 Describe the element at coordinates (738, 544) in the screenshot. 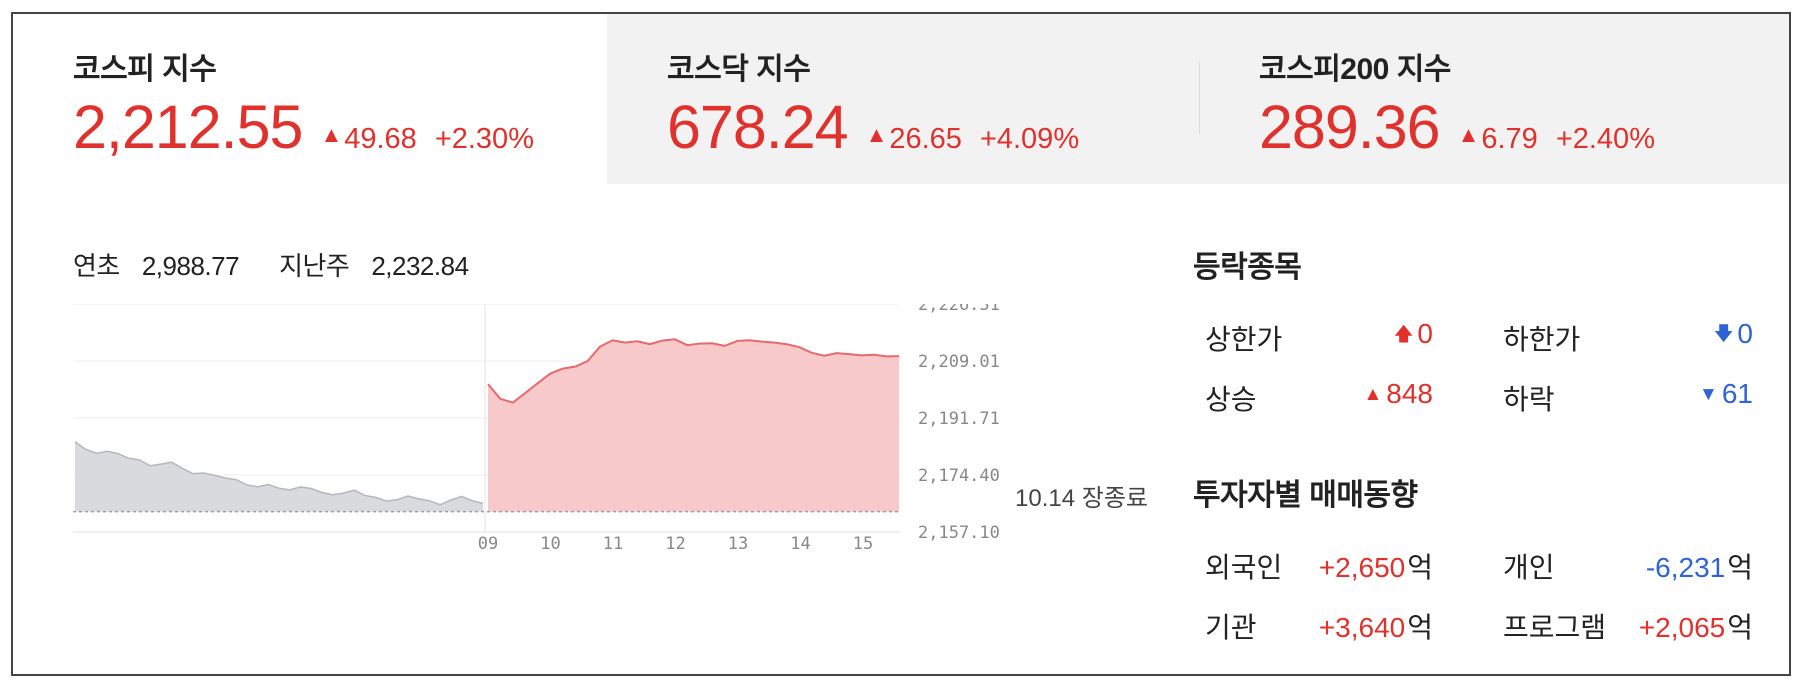

I see `x-tick-label: 13` at that location.